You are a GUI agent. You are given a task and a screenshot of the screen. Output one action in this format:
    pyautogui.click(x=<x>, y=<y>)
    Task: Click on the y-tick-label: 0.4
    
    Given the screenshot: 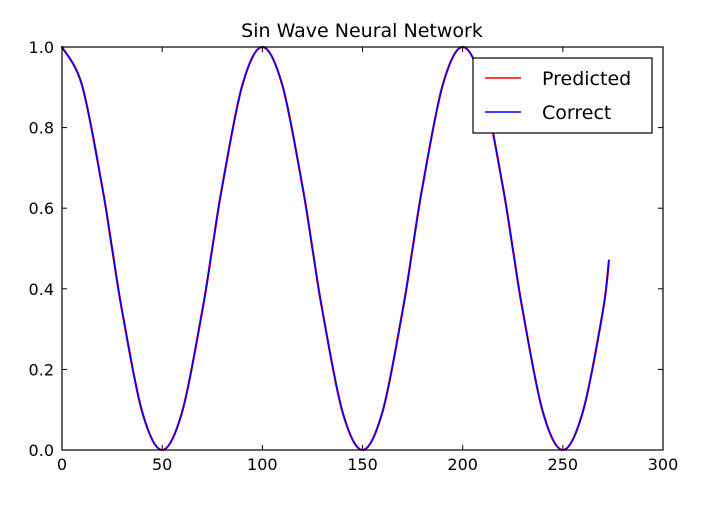 What is the action you would take?
    pyautogui.click(x=41, y=289)
    